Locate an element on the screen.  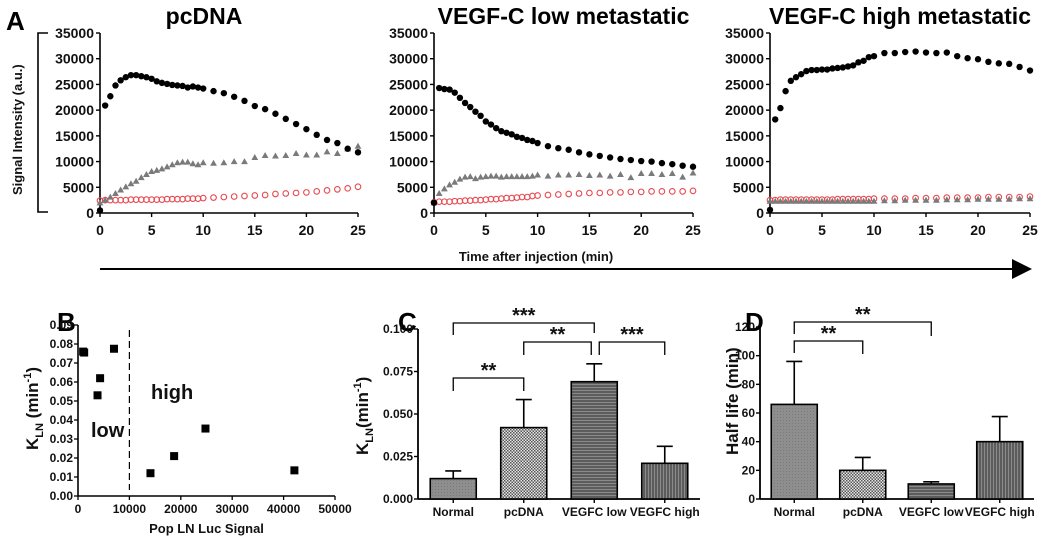
x-tick-label: 50000 is located at coordinates (335, 509).